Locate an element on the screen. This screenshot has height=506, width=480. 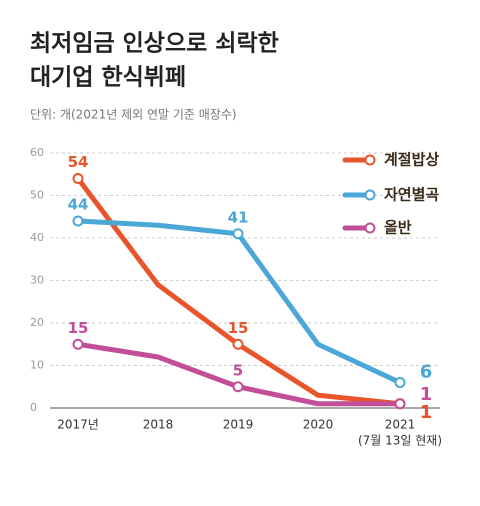
y-tick-label: 0 is located at coordinates (33, 407).